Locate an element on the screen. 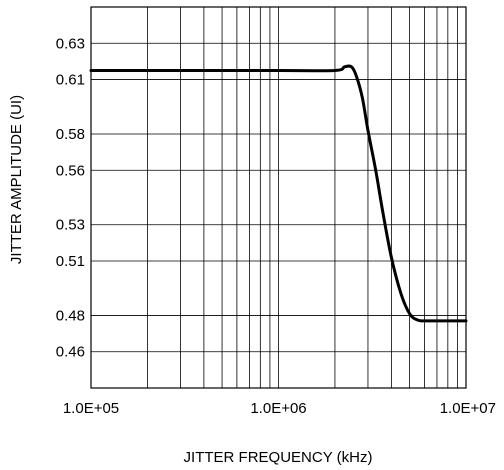  x-tick-labels: 1.0E+05 1.0E+06 1.0E+07 is located at coordinates (279, 408).